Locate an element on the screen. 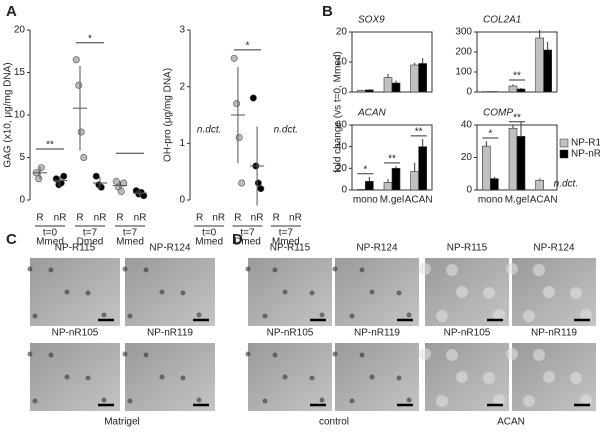 The height and width of the screenshot is (435, 600). x-tick-label: ACAN is located at coordinates (544, 200).